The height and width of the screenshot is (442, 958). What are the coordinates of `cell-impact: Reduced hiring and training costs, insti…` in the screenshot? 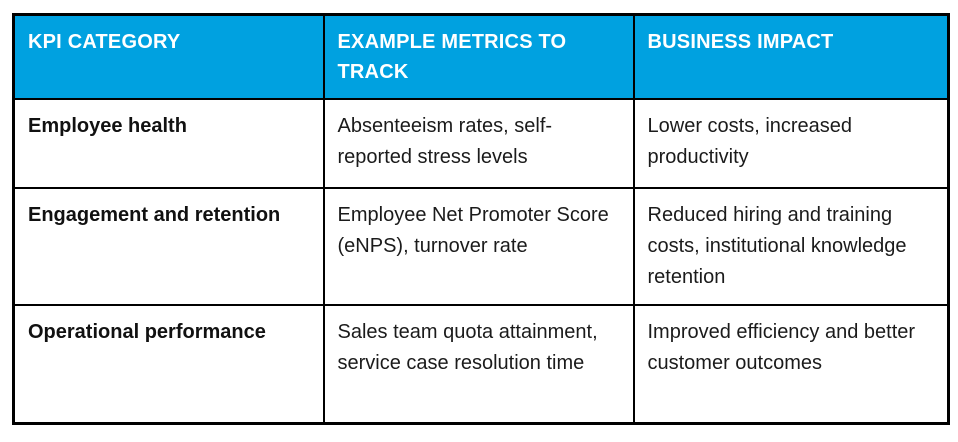 It's located at (791, 246).